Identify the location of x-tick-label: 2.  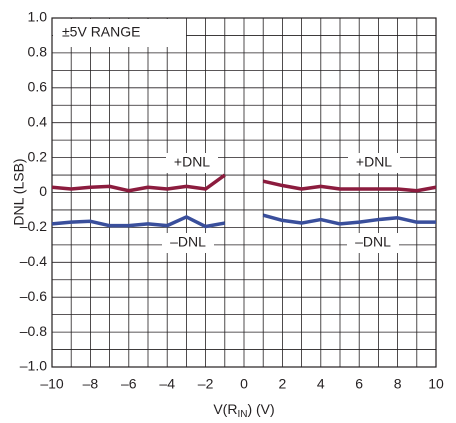
(283, 384).